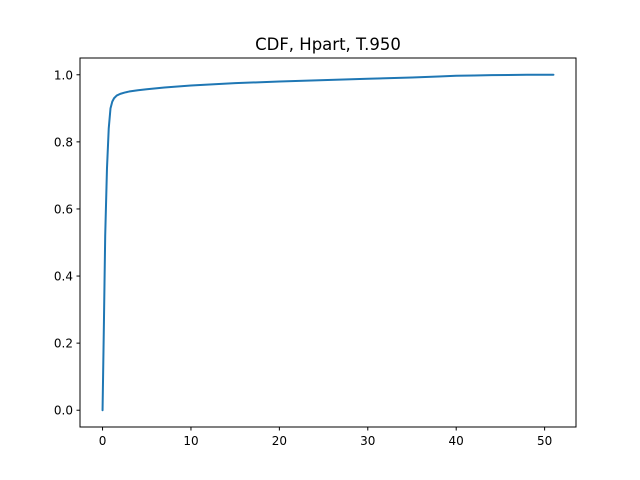  Describe the element at coordinates (325, 437) in the screenshot. I see `x-axis: 0 10 20 30 40 50` at that location.